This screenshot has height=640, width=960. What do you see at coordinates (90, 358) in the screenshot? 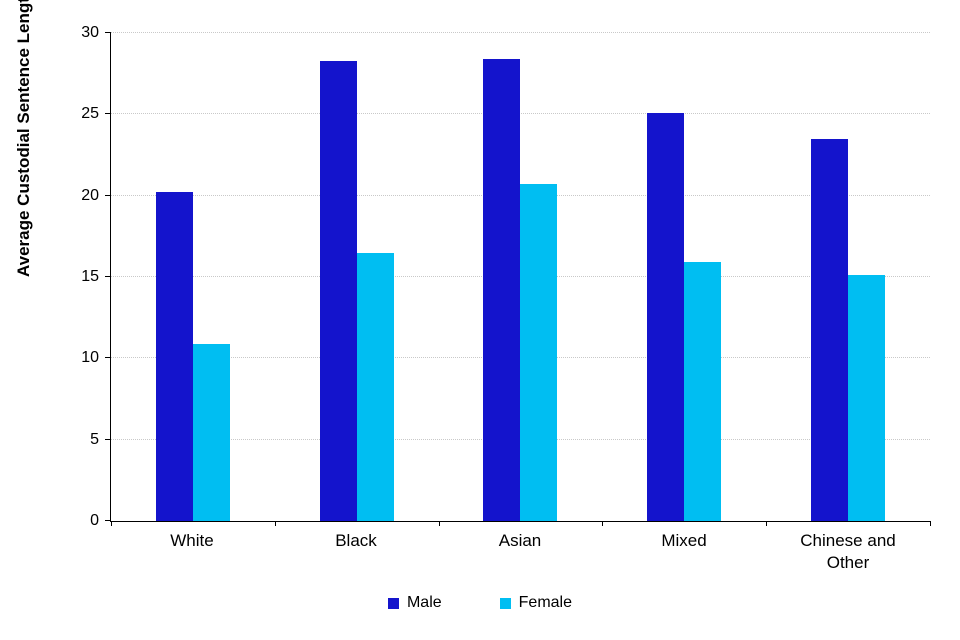
I see `y-tick-label: 10` at bounding box center [90, 358].